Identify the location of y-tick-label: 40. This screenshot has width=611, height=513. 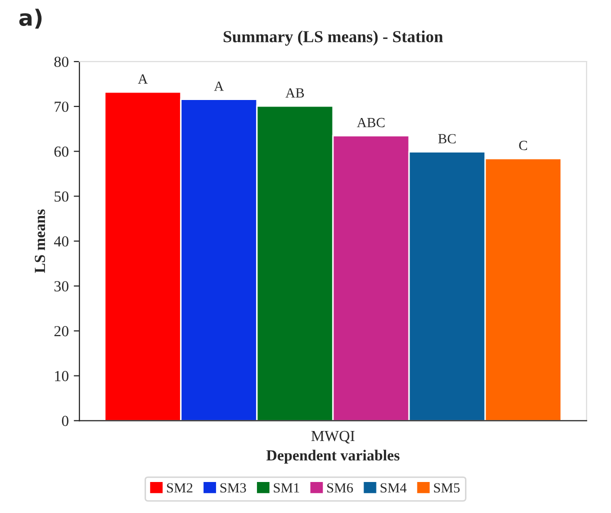
(61, 241).